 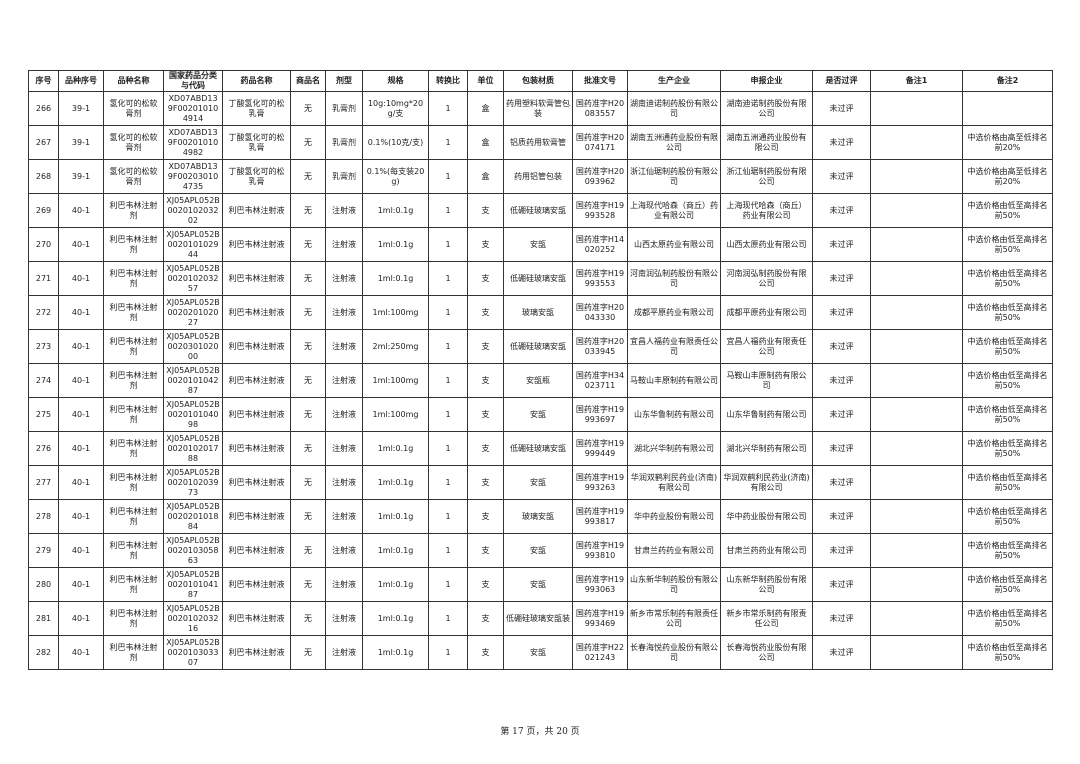 What do you see at coordinates (766, 108) in the screenshot?
I see `table-cell: 湖南迪诺制药股份有限公司` at bounding box center [766, 108].